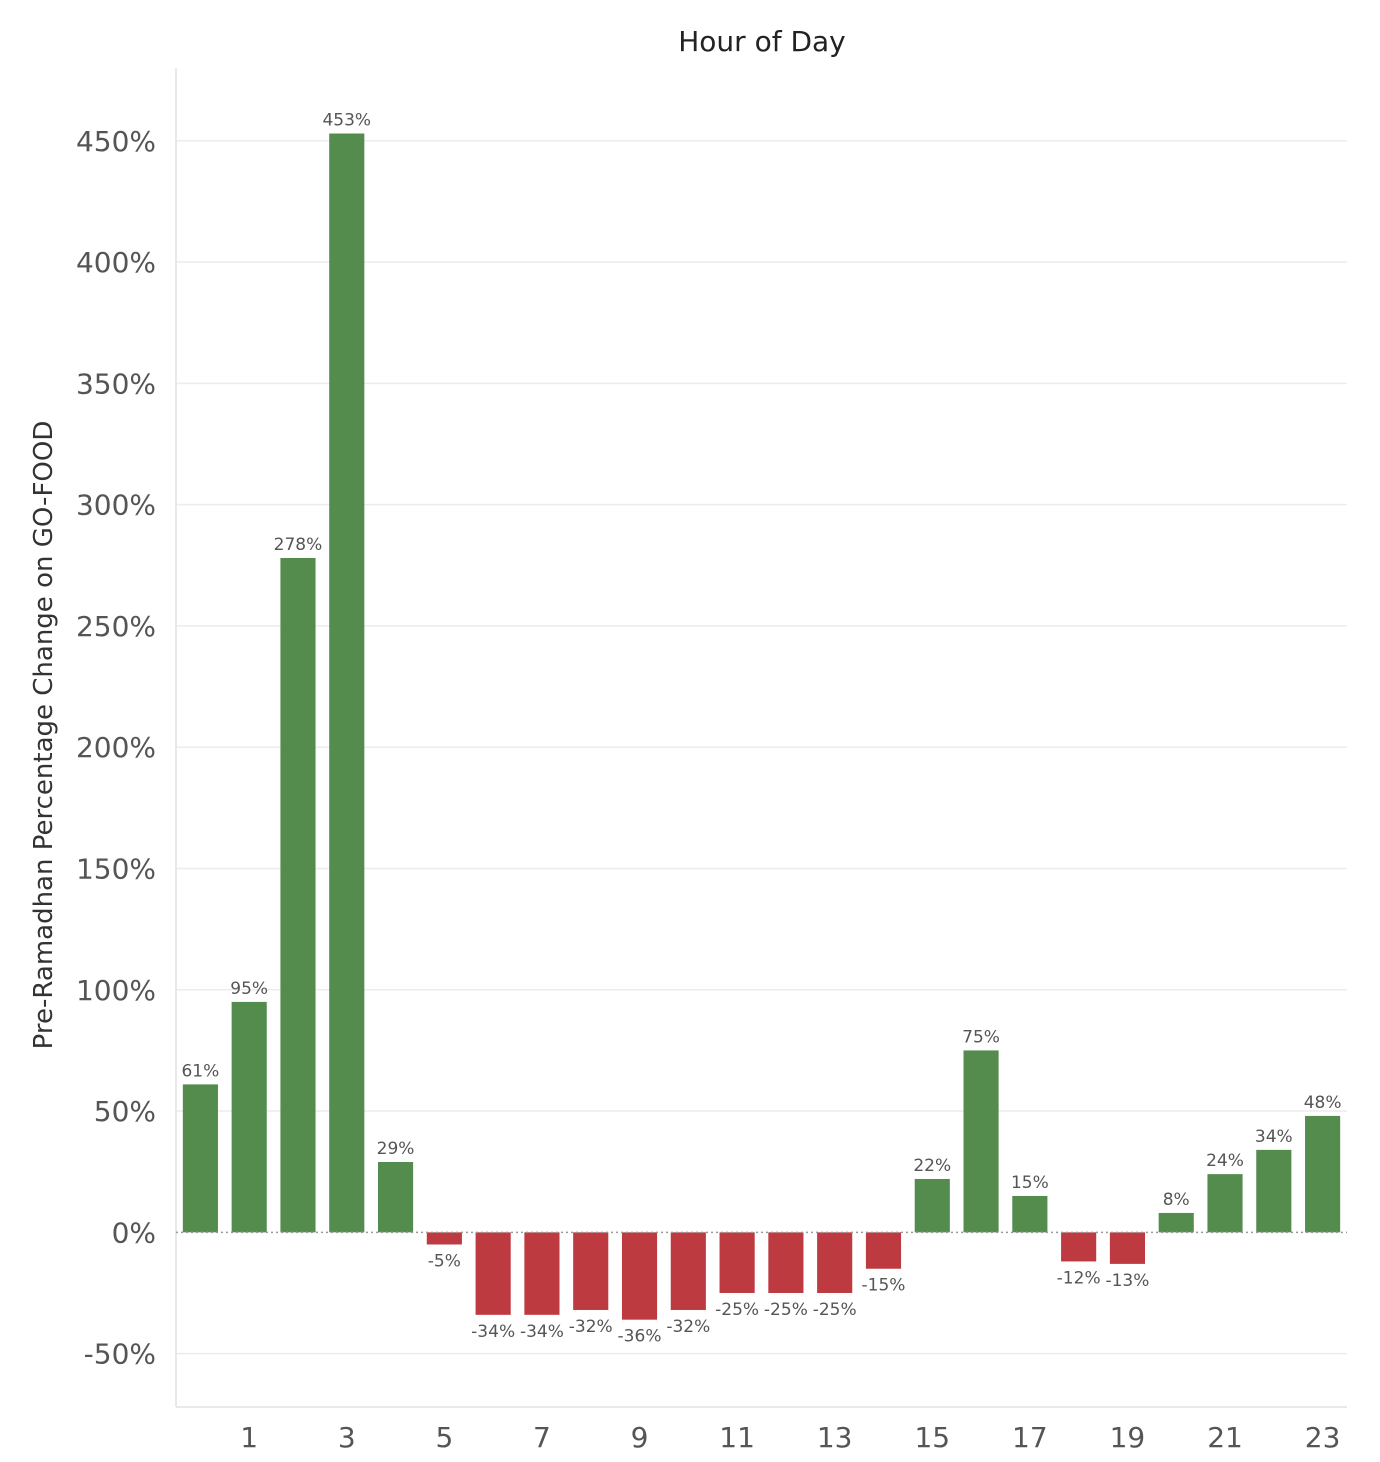  What do you see at coordinates (640, 1337) in the screenshot?
I see `data-label: -36%` at bounding box center [640, 1337].